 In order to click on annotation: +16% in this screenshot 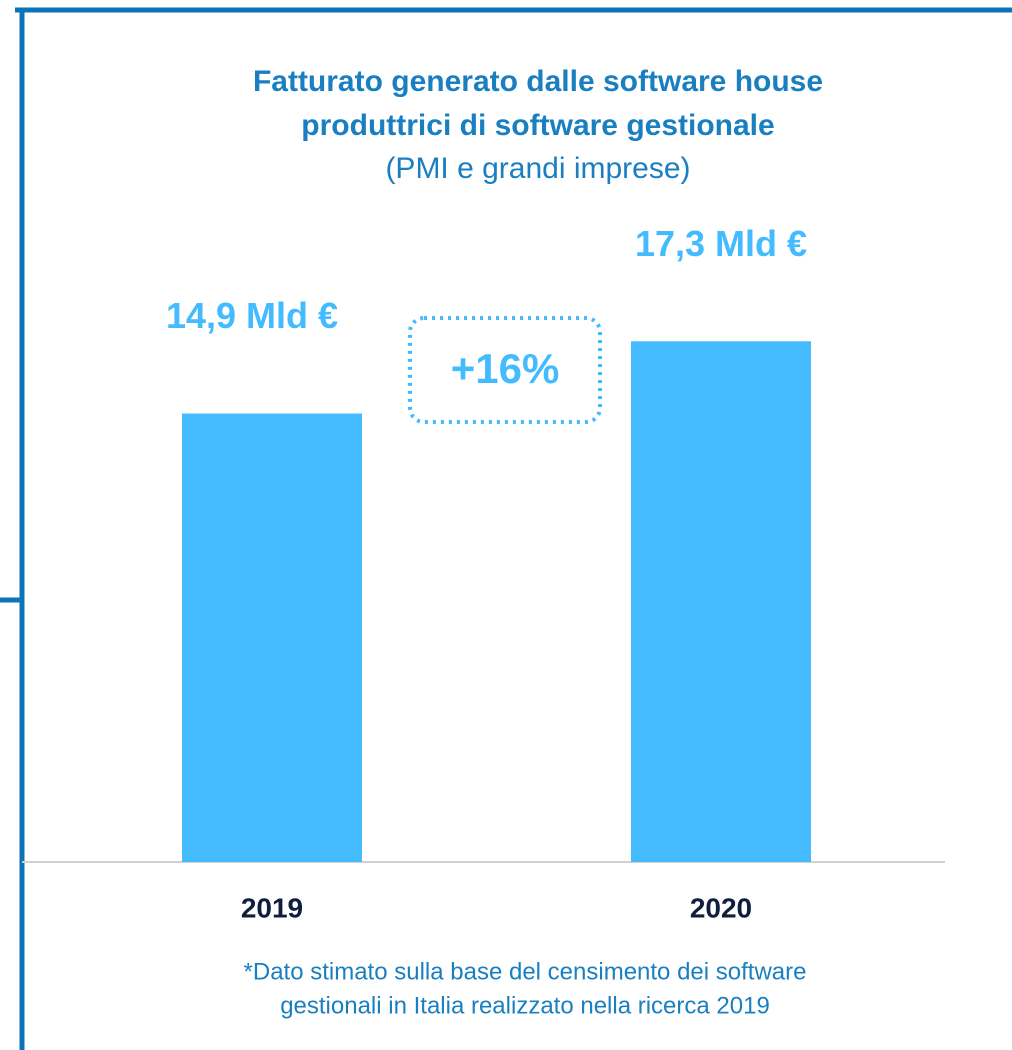, I will do `click(505, 368)`.